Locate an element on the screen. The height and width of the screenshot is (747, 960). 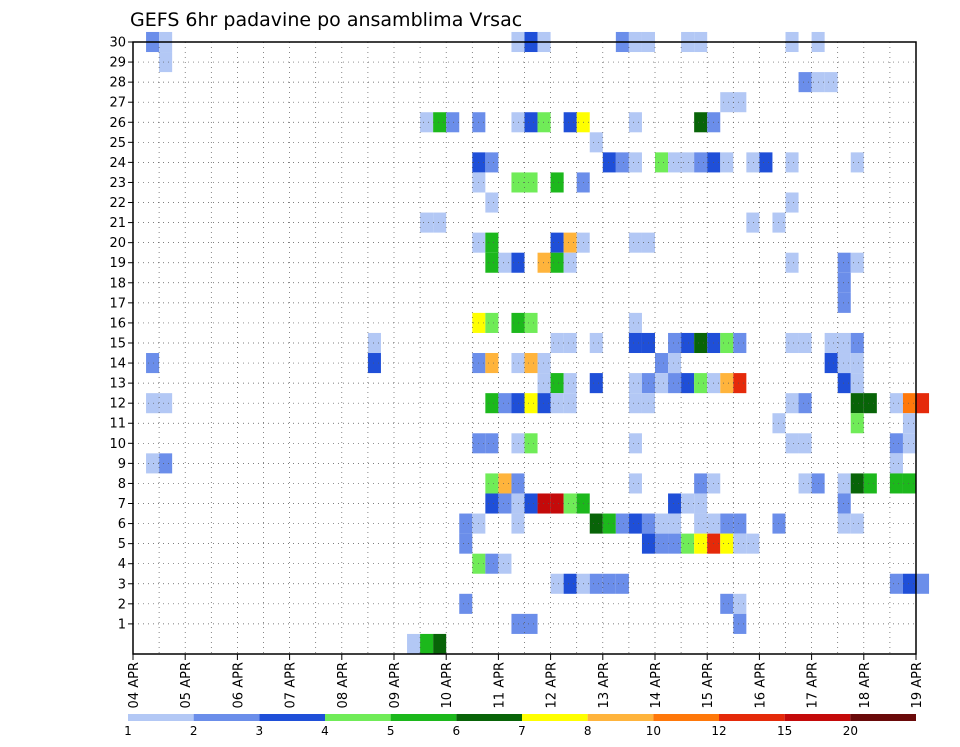
y-tick-label: 1 is located at coordinates (122, 624).